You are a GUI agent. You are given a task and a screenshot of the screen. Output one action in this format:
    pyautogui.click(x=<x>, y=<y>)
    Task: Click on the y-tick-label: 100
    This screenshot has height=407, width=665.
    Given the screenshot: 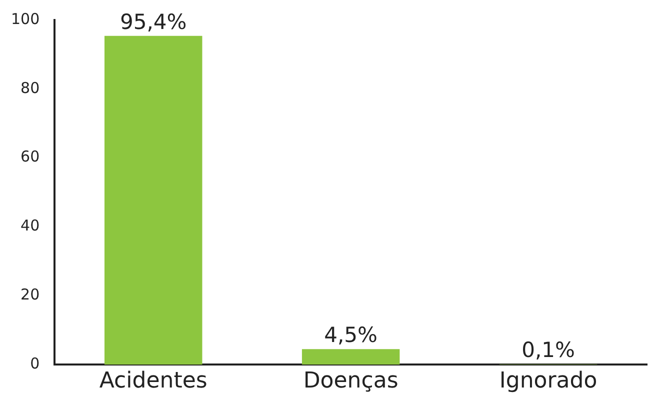 What is the action you would take?
    pyautogui.click(x=25, y=19)
    